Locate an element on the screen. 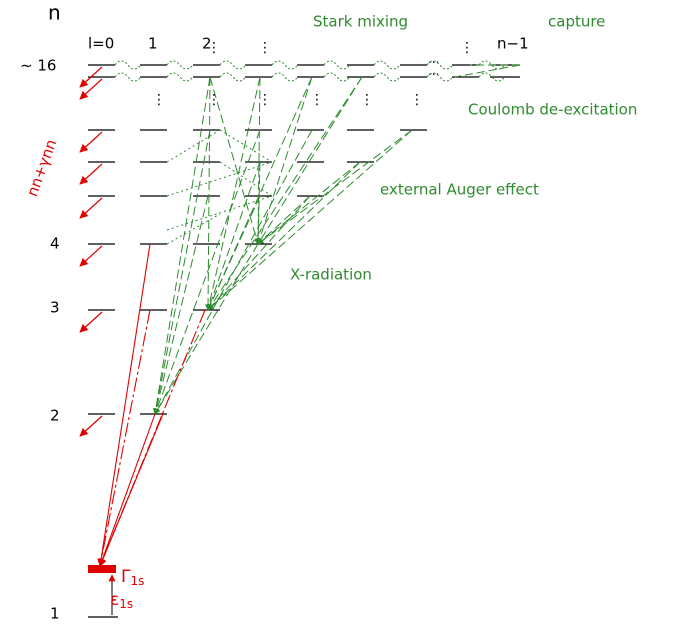  width-label: Γ1s is located at coordinates (132, 577).